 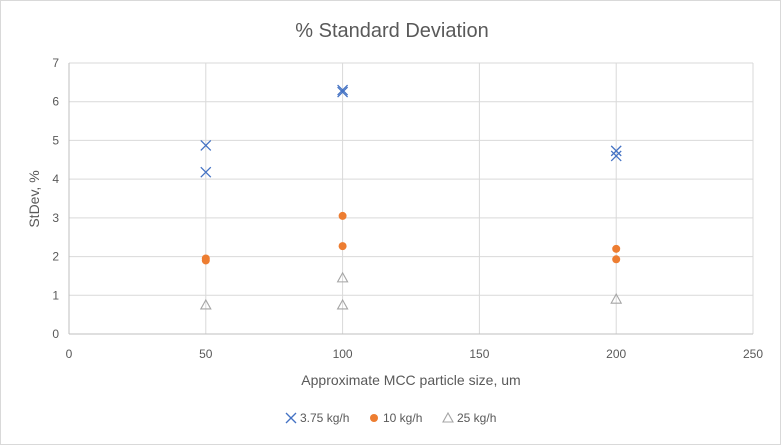 What do you see at coordinates (69, 354) in the screenshot?
I see `x-tick-label: 0` at bounding box center [69, 354].